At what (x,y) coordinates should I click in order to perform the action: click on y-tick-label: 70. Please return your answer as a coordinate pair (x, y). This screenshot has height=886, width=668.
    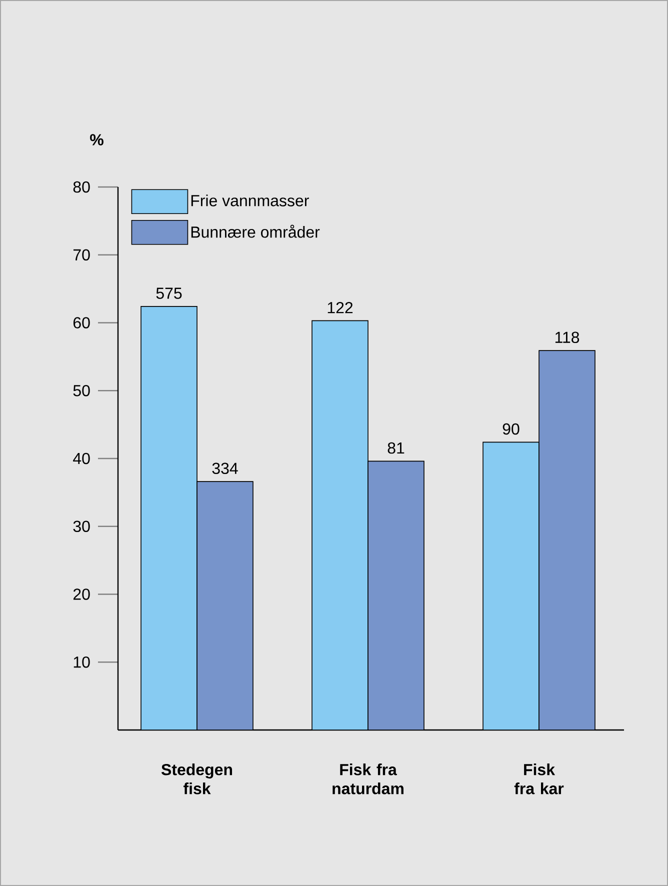
    Looking at the image, I should click on (81, 255).